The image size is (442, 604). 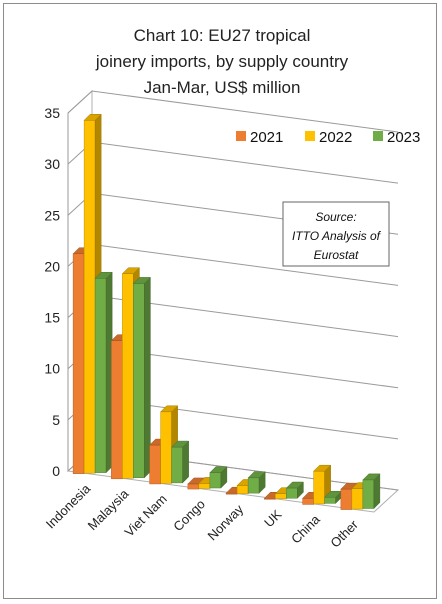 What do you see at coordinates (256, 482) in the screenshot?
I see `bar-2023-norway` at bounding box center [256, 482].